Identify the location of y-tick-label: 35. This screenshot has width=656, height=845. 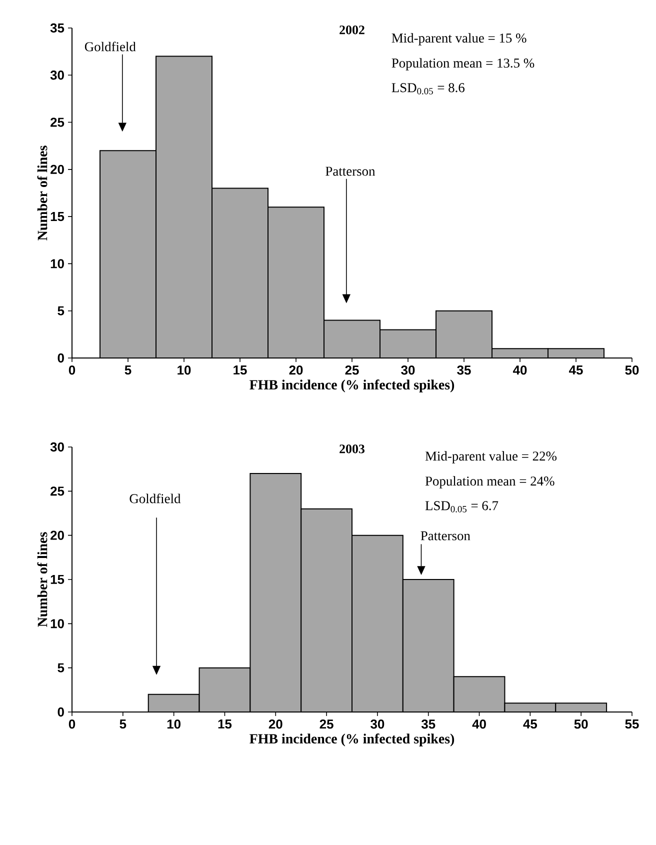
(57, 28).